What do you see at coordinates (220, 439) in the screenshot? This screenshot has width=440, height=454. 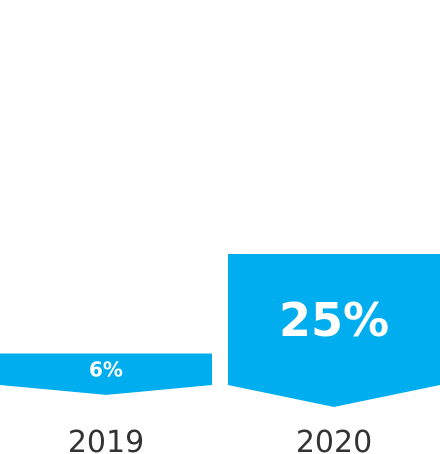 I see `category-labels-group: 2019 2020` at bounding box center [220, 439].